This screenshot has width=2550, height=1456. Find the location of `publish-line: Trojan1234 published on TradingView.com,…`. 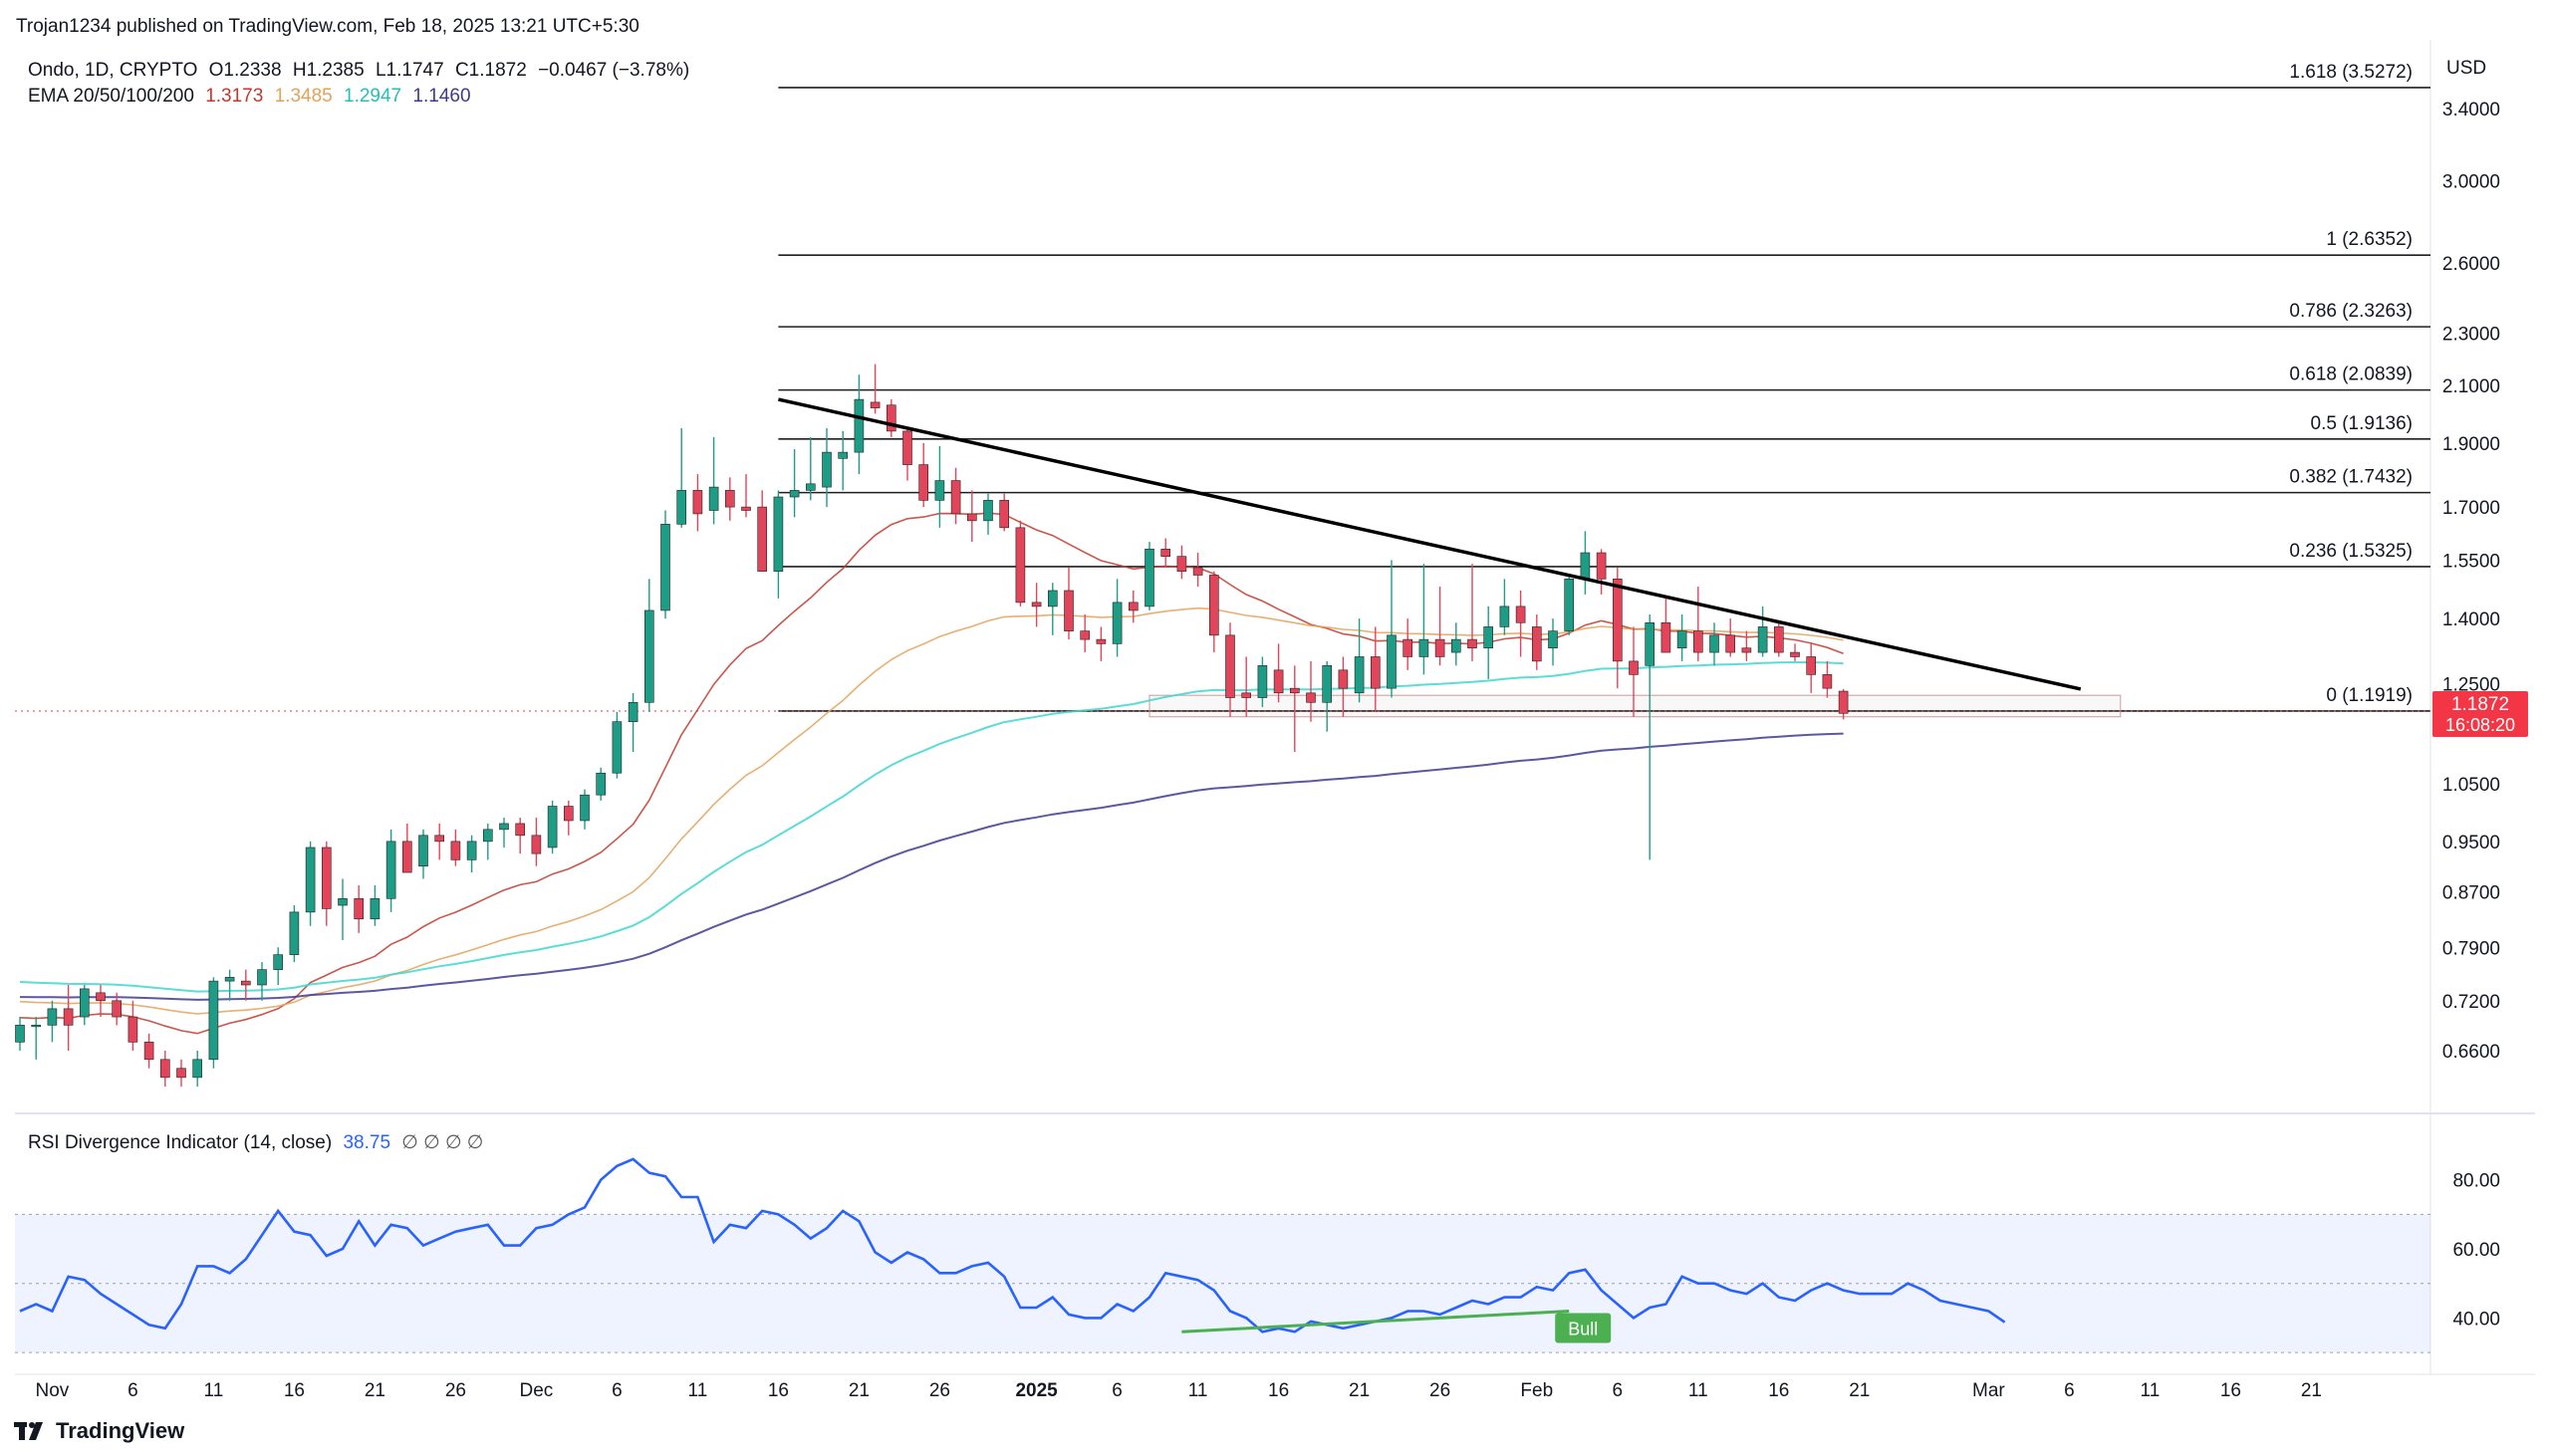

publish-line: Trojan1234 published on TradingView.com,… is located at coordinates (327, 26).